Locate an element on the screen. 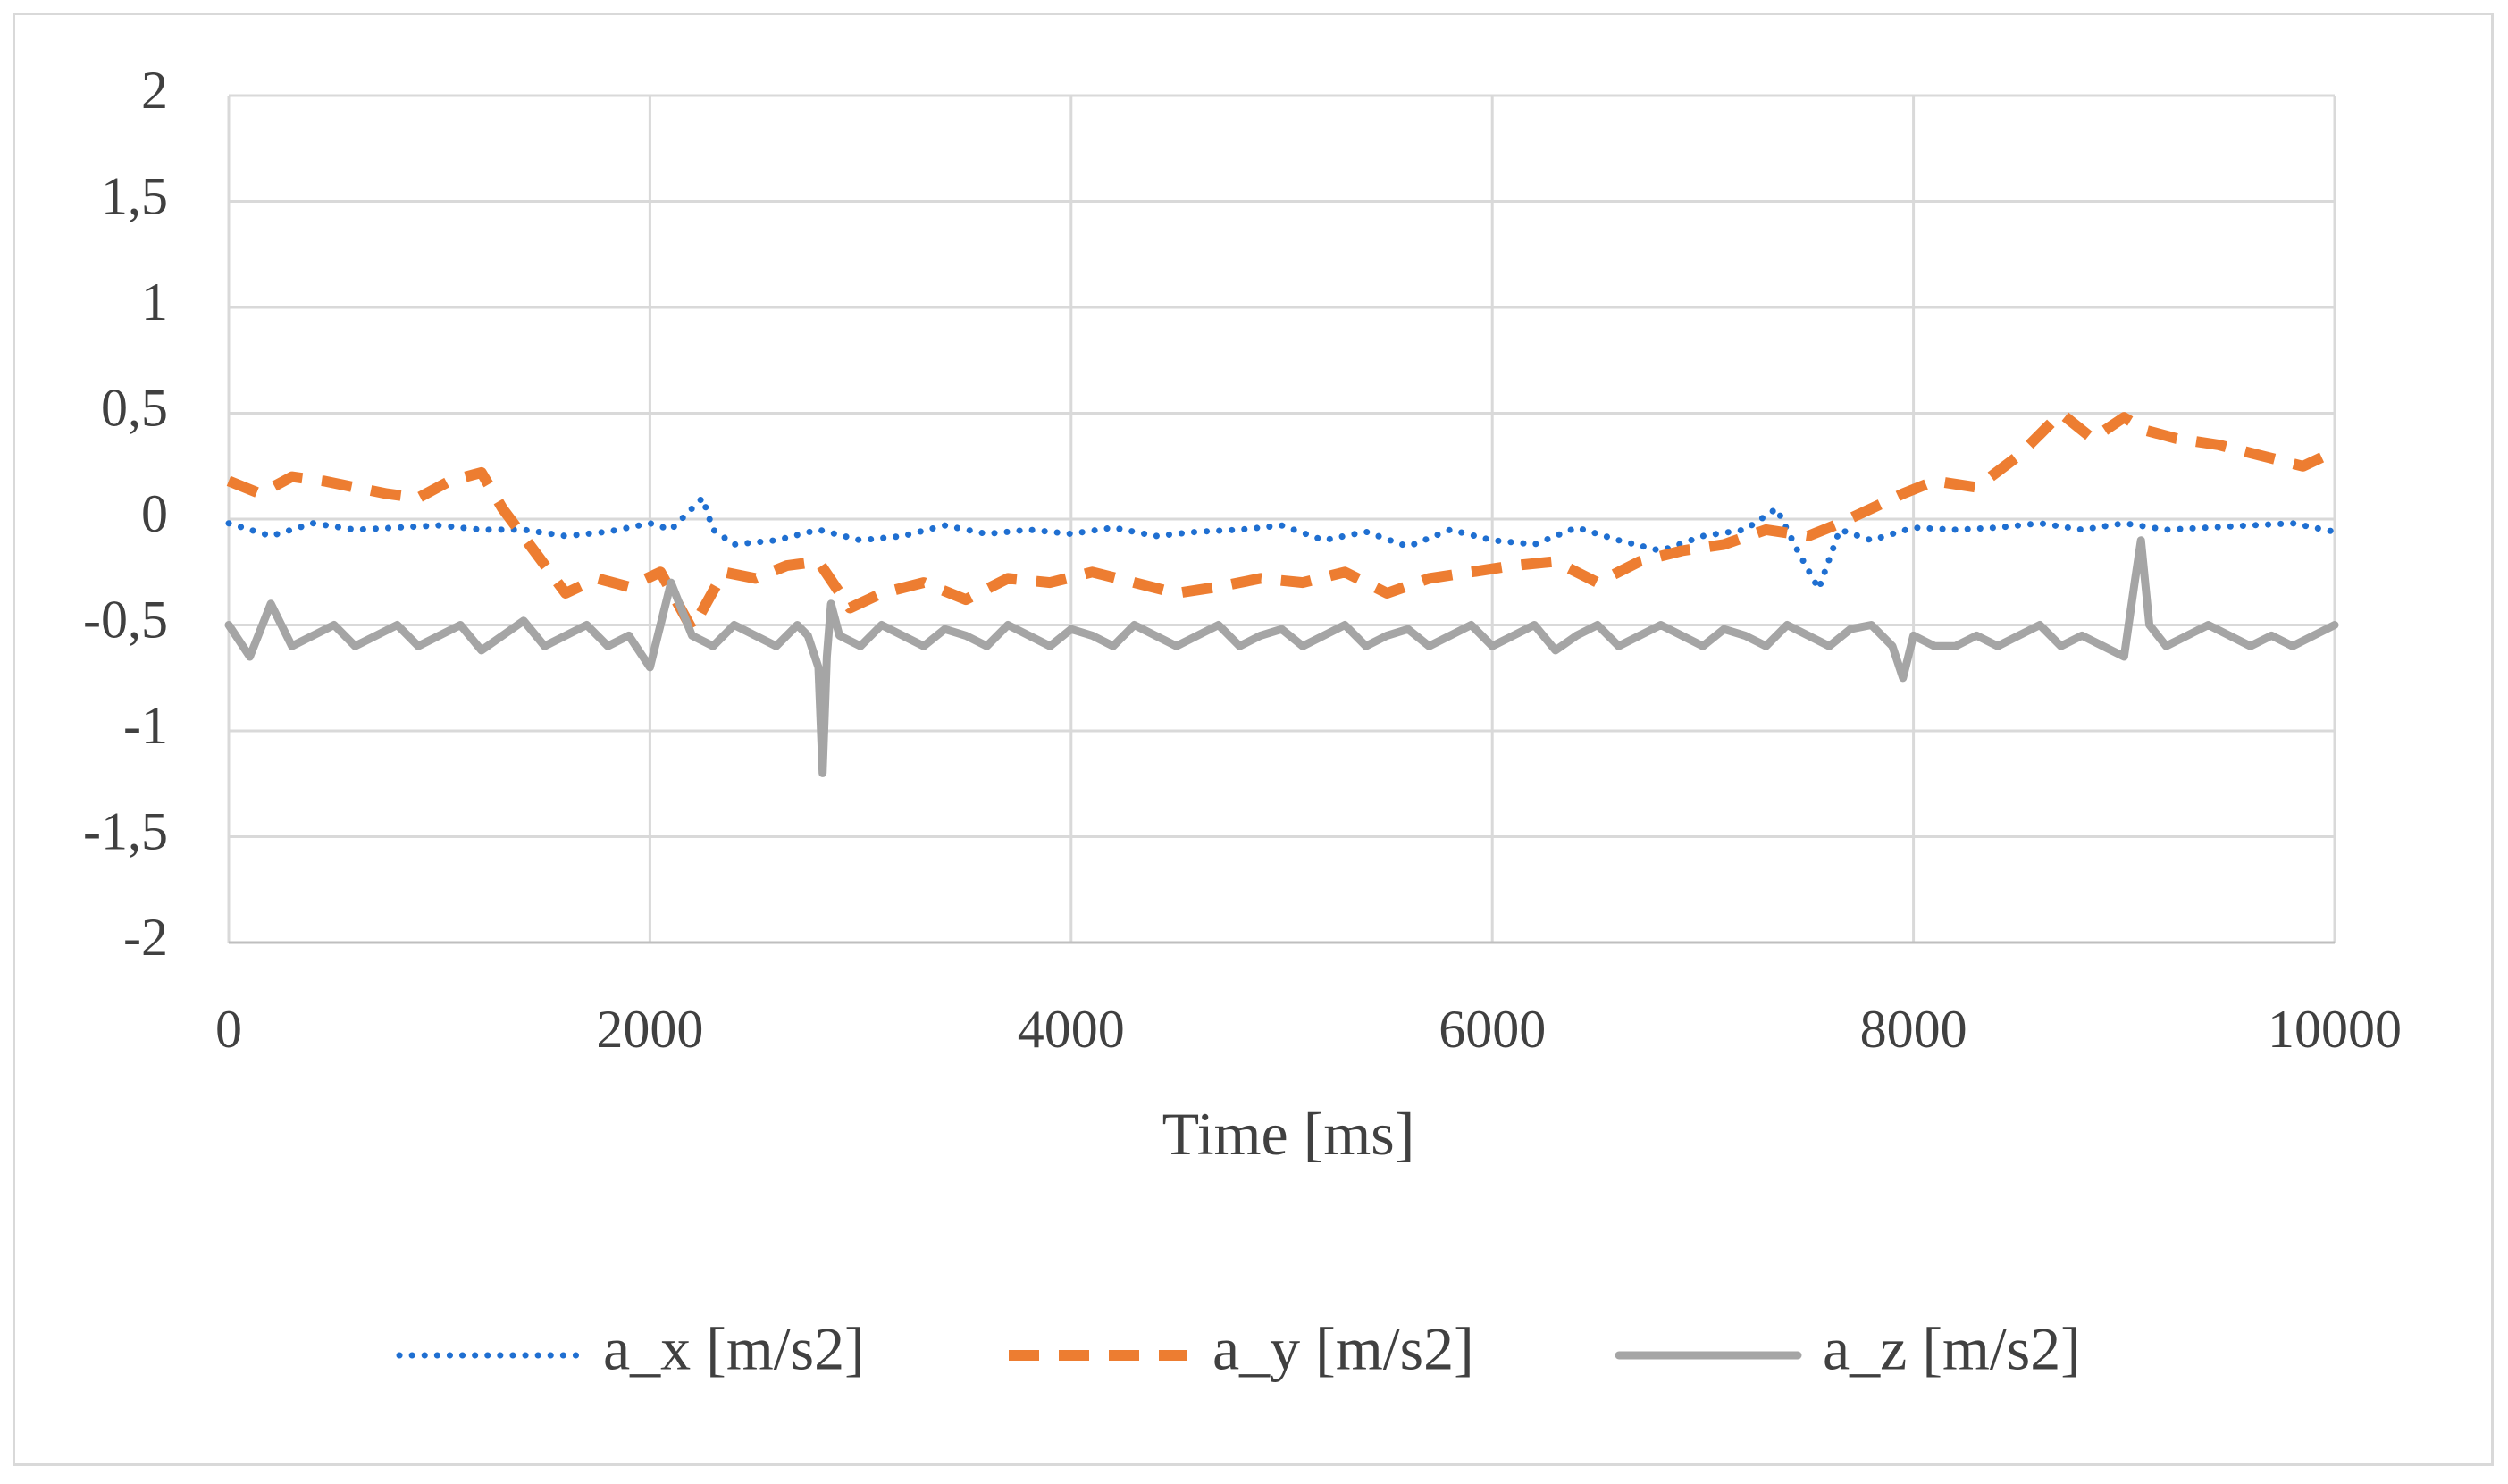 Image resolution: width=2508 pixels, height=1484 pixels. y-axis-ticks: 2 1,5 1 0,5 0 -0,5 -1 -1,5 -2 is located at coordinates (126, 514).